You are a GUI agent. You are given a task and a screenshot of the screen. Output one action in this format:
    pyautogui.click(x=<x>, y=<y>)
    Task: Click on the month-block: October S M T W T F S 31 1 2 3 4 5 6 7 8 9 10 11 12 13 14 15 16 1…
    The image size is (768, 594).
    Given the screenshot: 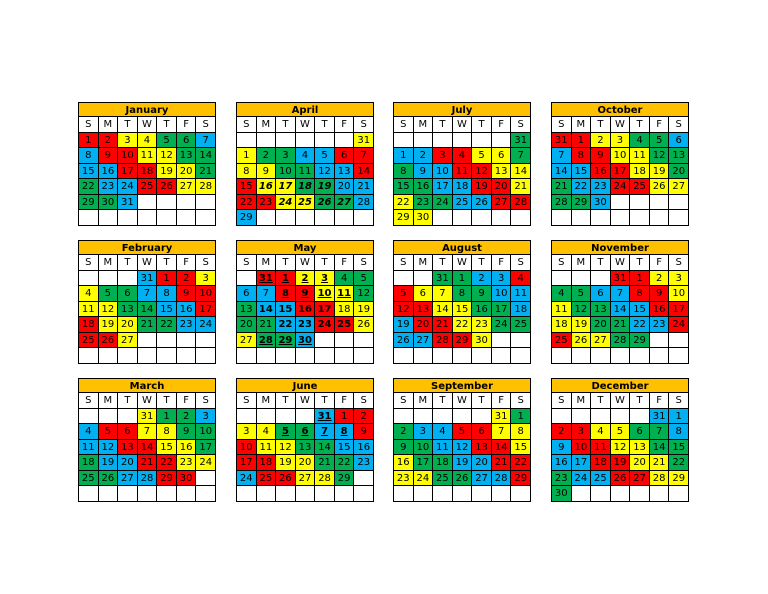 What is the action you would take?
    pyautogui.click(x=620, y=164)
    